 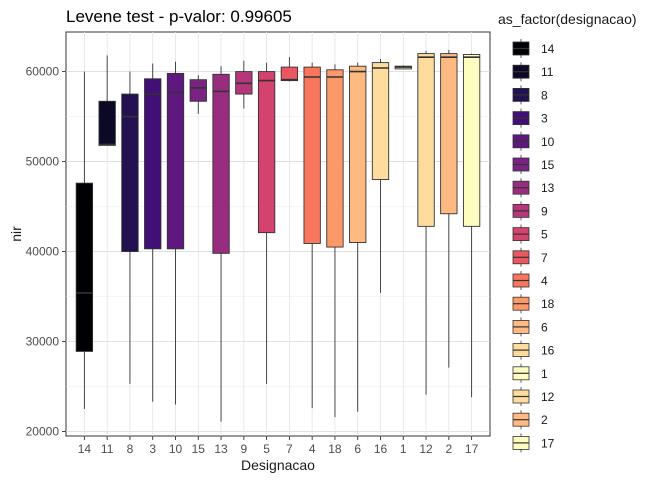 What do you see at coordinates (544, 235) in the screenshot?
I see `legend-label: 5` at bounding box center [544, 235].